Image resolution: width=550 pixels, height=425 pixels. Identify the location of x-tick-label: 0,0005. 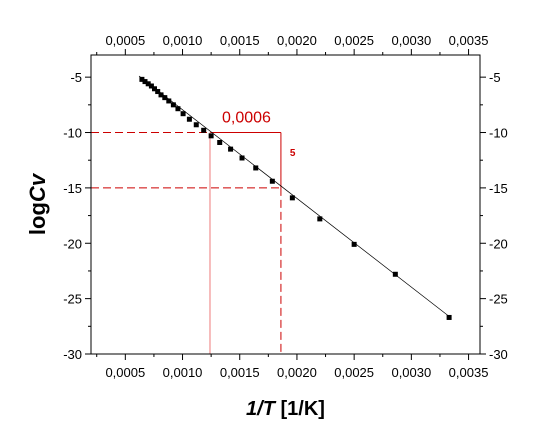
(125, 372).